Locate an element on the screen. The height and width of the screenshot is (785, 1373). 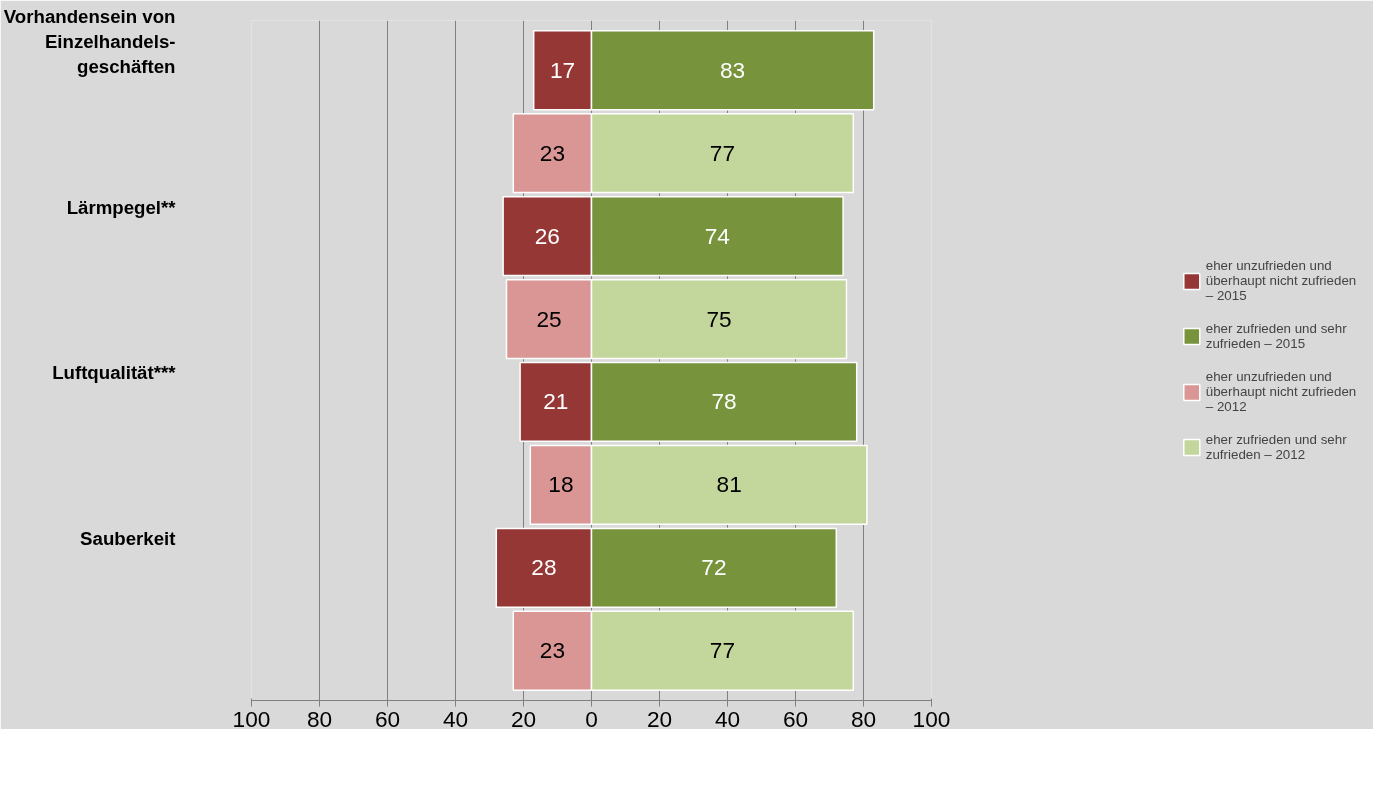
data-label: 18 is located at coordinates (561, 484).